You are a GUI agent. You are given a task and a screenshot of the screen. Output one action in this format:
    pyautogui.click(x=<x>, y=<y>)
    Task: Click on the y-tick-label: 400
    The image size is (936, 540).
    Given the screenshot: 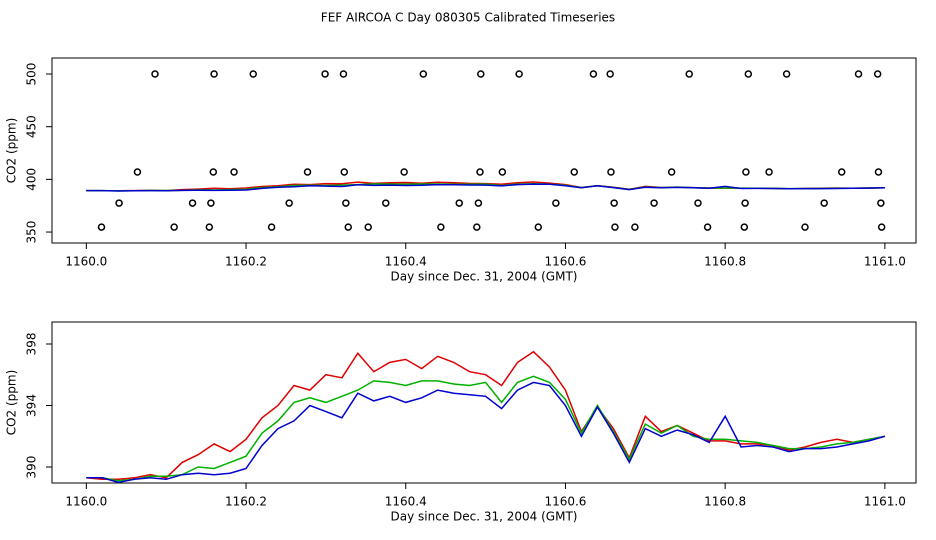 What is the action you would take?
    pyautogui.click(x=32, y=179)
    